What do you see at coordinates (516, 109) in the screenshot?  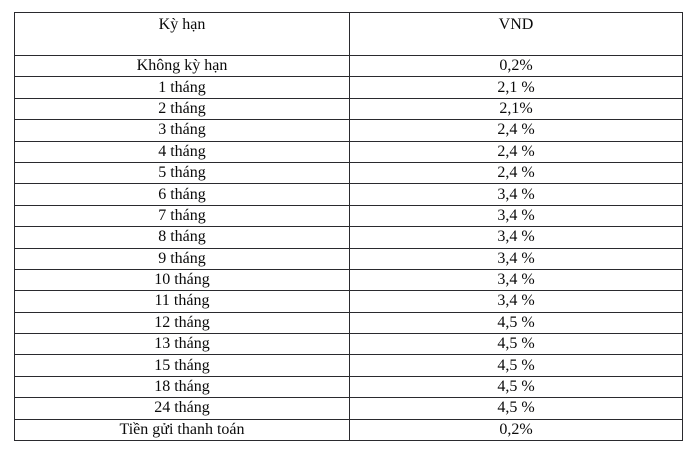 I see `rate-cell: 2,1%` at bounding box center [516, 109].